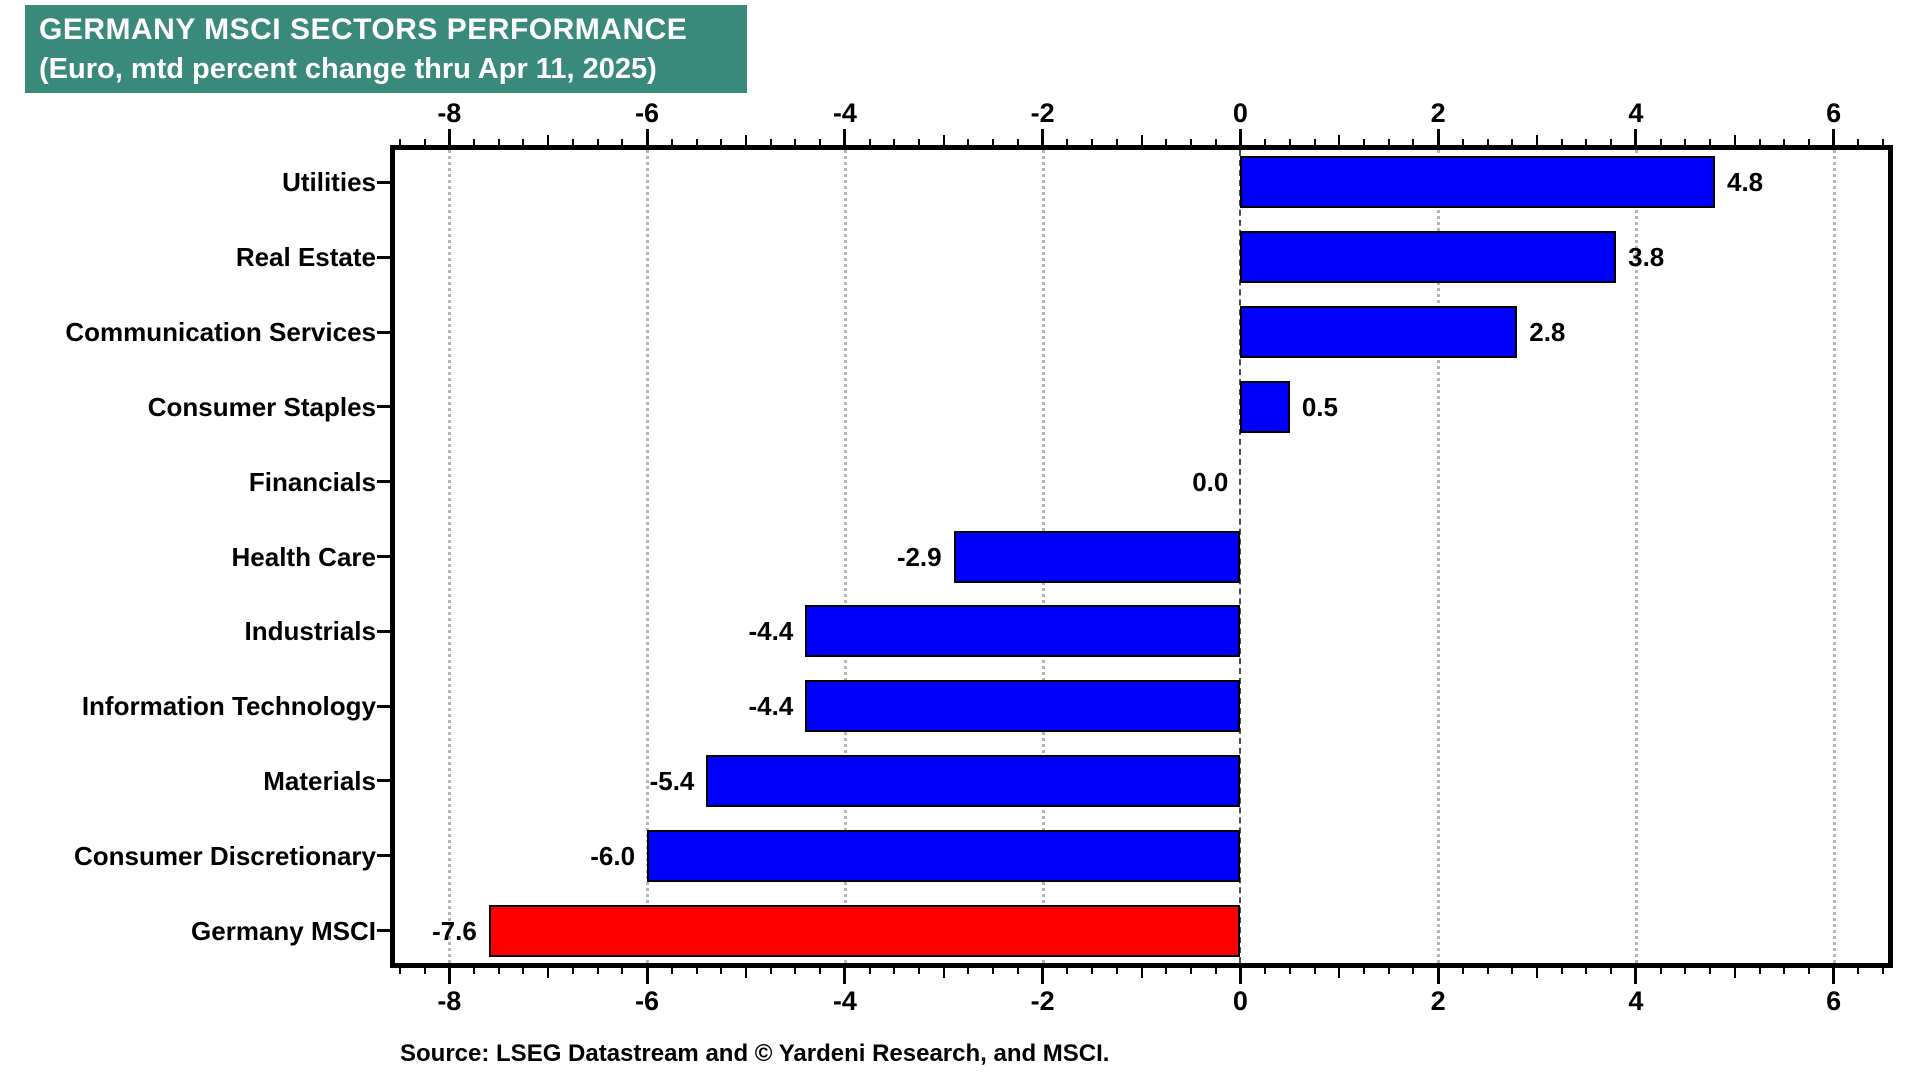 This screenshot has width=1920, height=1080. Describe the element at coordinates (647, 1001) in the screenshot. I see `x-axis-tick-label: -6` at that location.